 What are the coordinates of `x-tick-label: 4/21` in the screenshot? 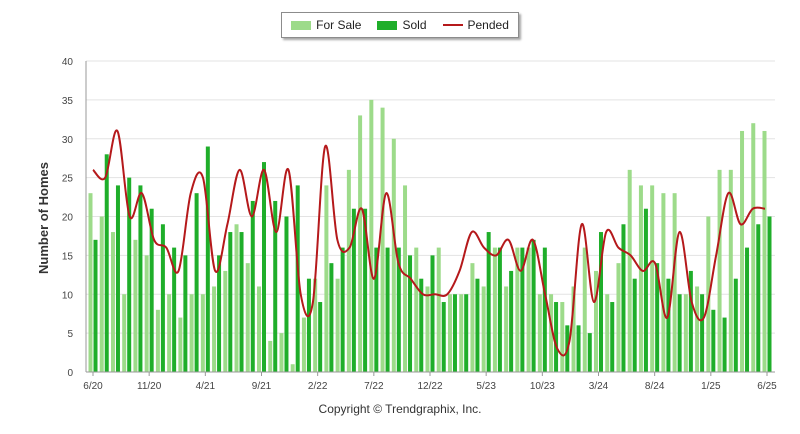 It's located at (206, 386).